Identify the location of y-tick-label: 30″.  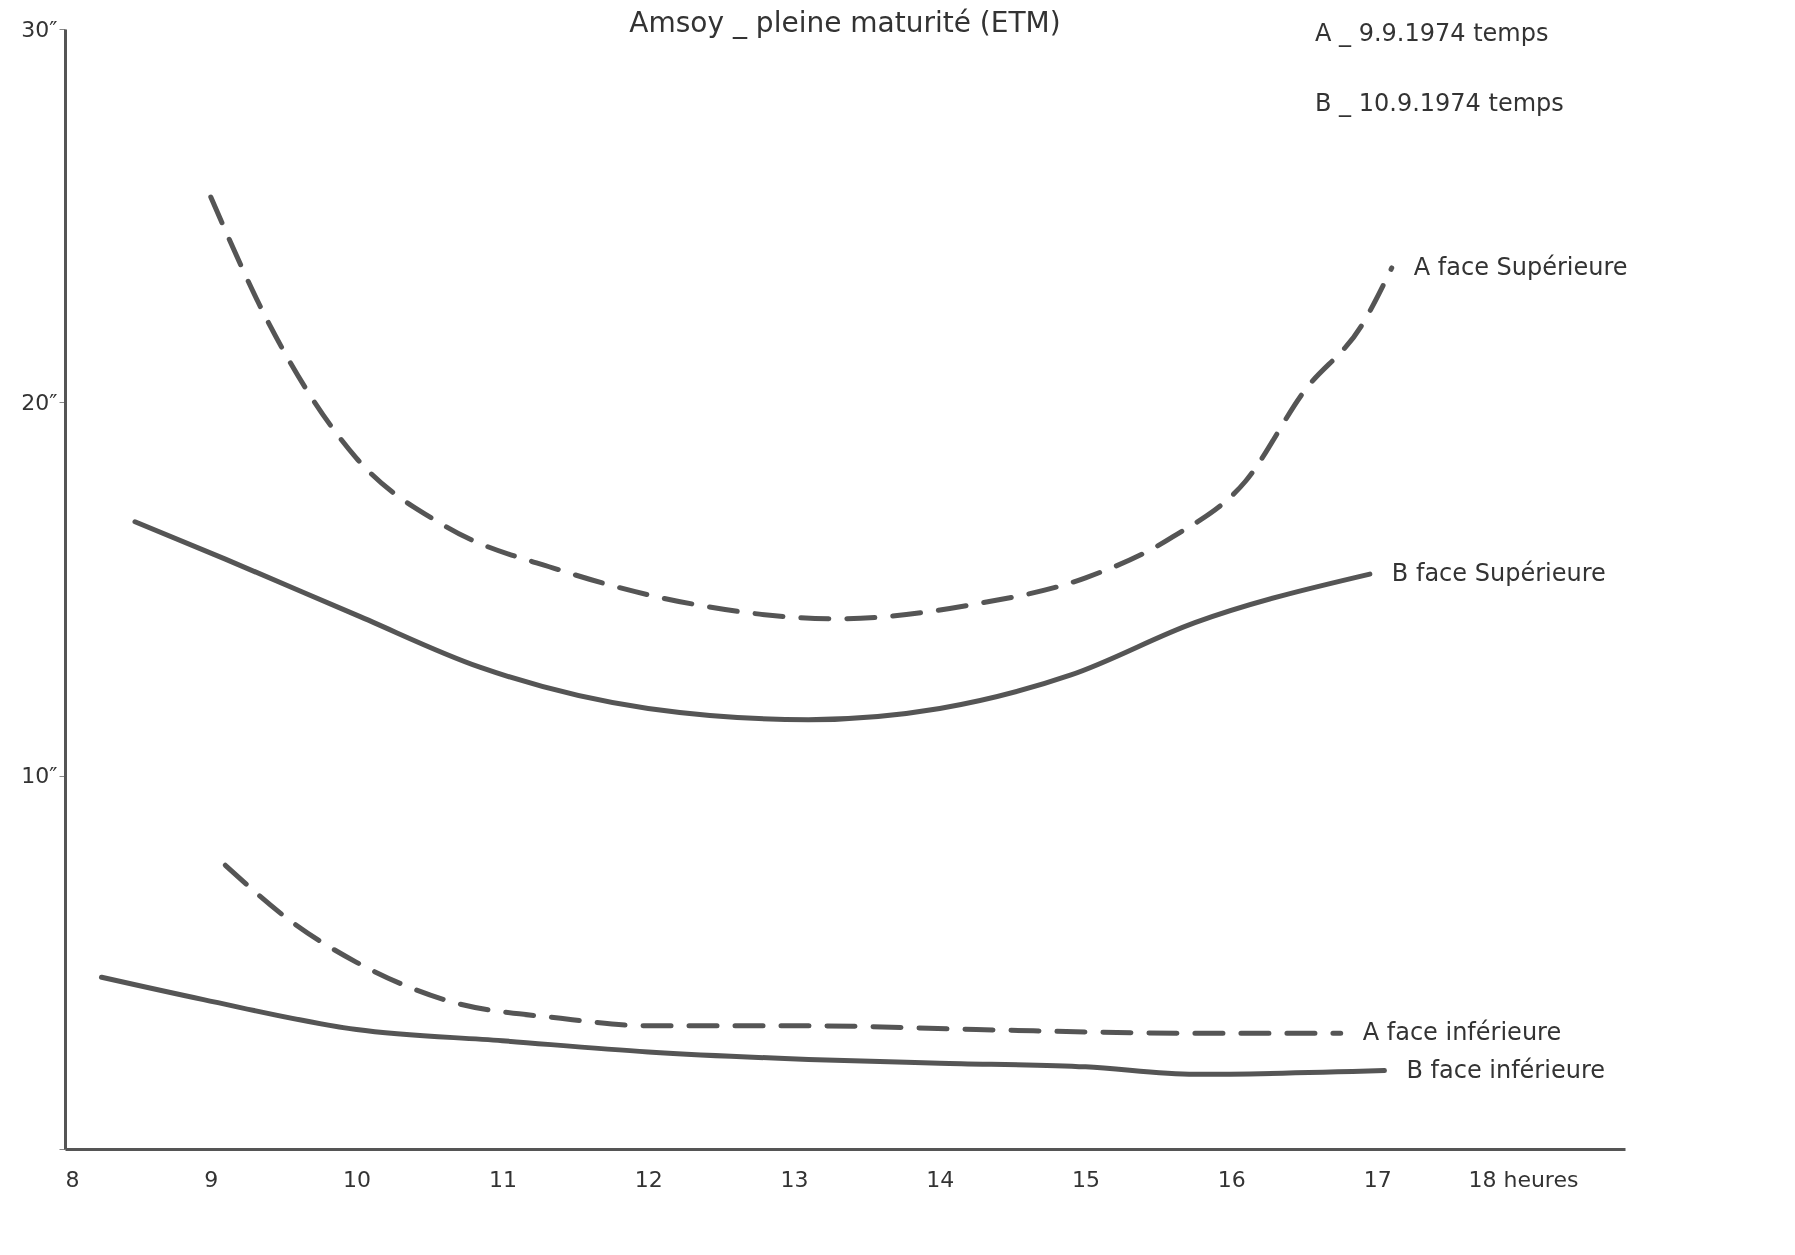
(39, 29).